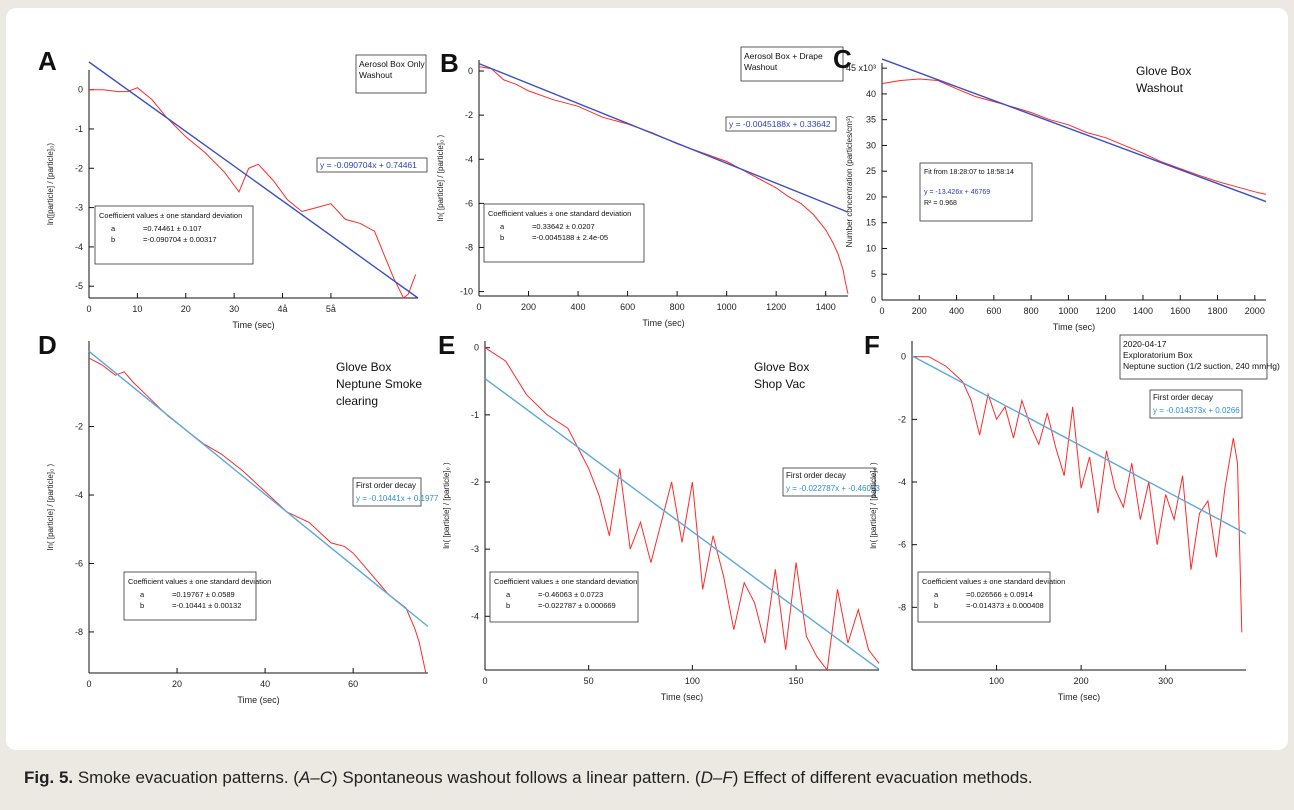 This screenshot has width=1294, height=810. What do you see at coordinates (999, 594) in the screenshot?
I see `coefficient-value: =0.026566 ± 0.0914` at bounding box center [999, 594].